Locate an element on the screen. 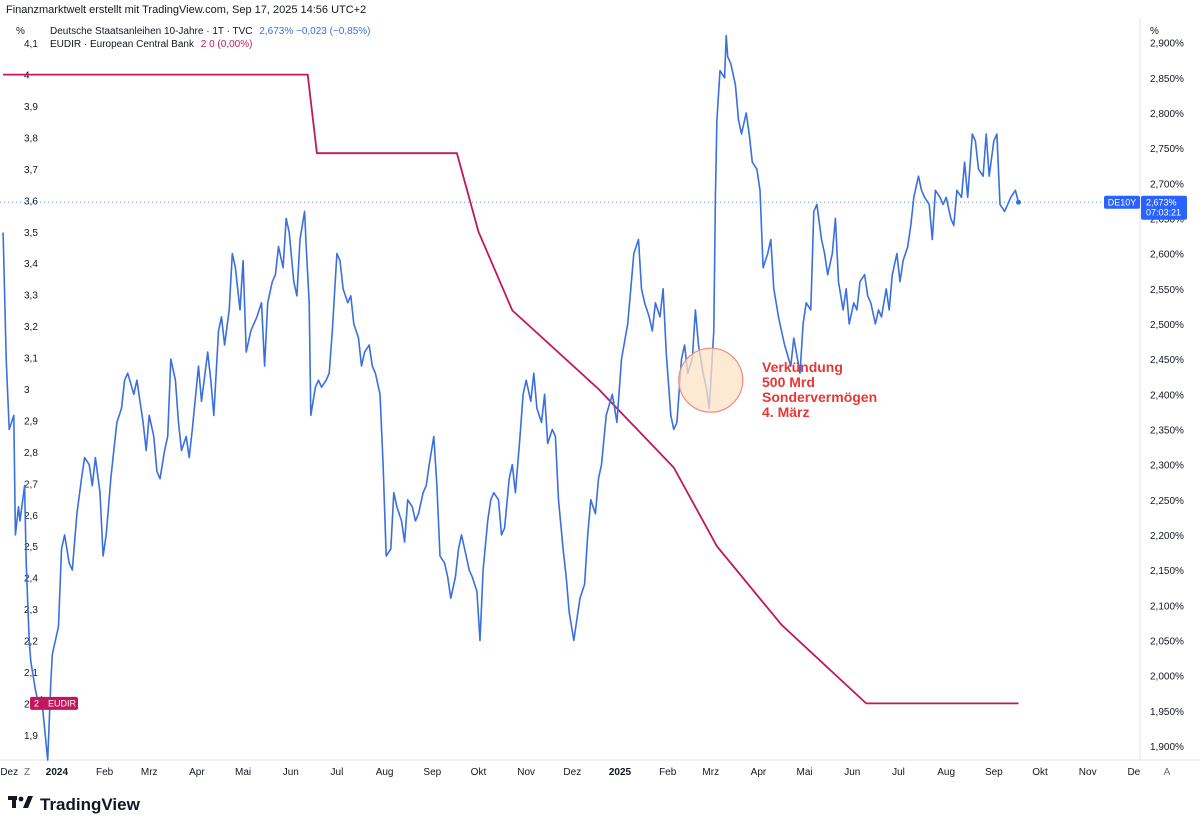 This screenshot has width=1200, height=826. right-tick-label: 2,250% is located at coordinates (1167, 501).